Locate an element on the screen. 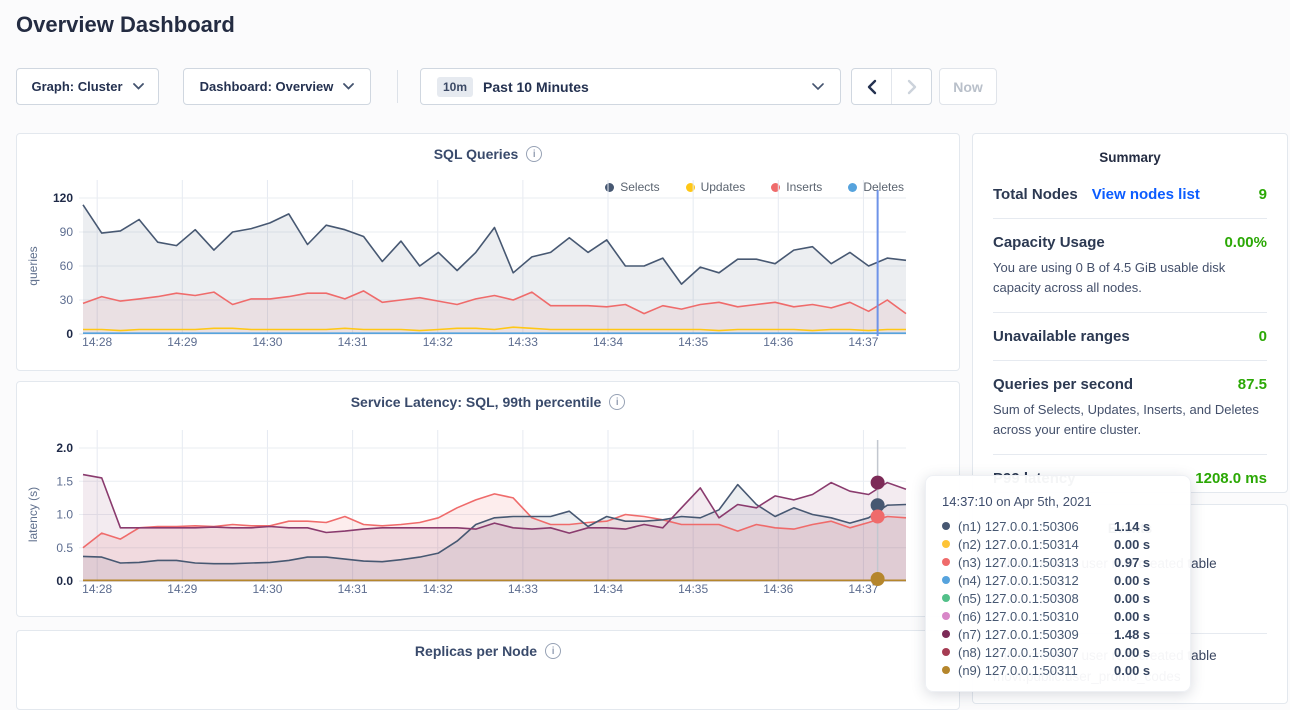 Image resolution: width=1290 pixels, height=710 pixels. summary-row-value: 9 is located at coordinates (1262, 194).